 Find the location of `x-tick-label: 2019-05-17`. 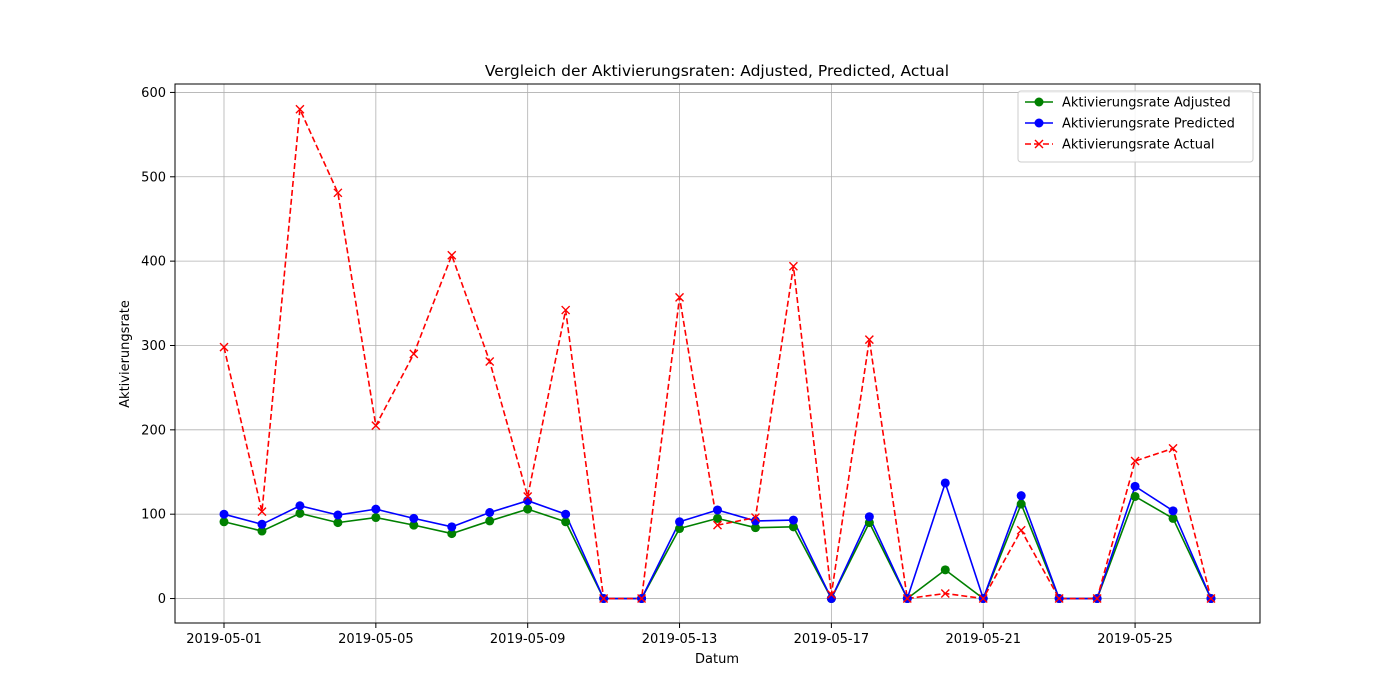

x-tick-label: 2019-05-17 is located at coordinates (832, 639).